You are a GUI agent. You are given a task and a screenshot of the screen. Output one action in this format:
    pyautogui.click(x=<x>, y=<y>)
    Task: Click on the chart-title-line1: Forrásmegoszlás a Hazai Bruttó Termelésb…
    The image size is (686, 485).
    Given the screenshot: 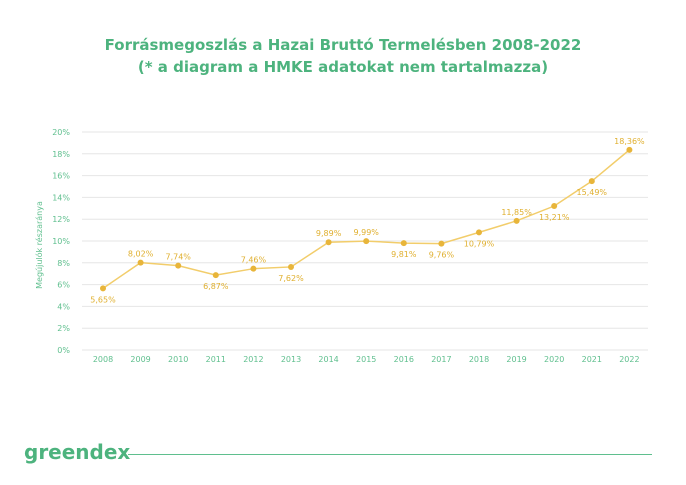 What is the action you would take?
    pyautogui.click(x=343, y=45)
    